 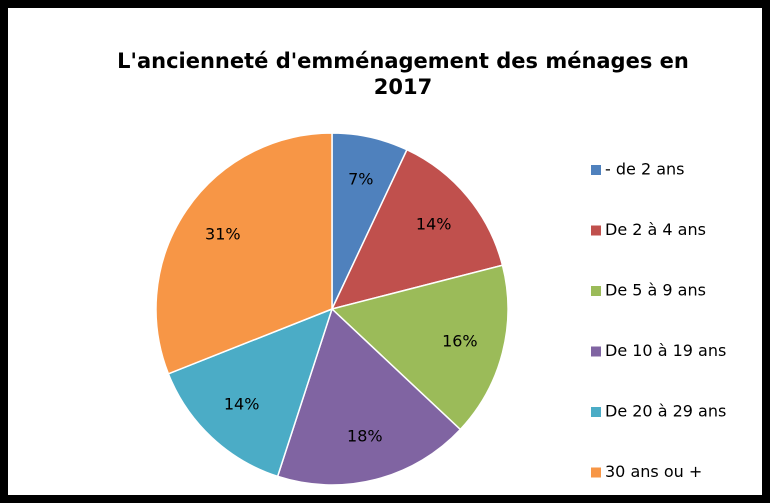 I want to click on data-label: 31%, so click(x=223, y=233).